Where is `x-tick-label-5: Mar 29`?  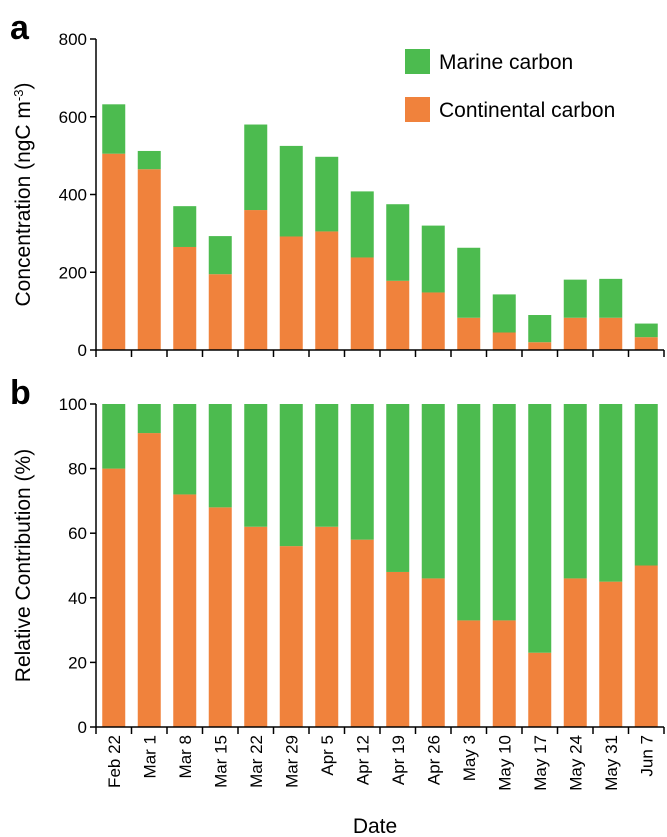 x-tick-label-5: Mar 29 is located at coordinates (291, 761).